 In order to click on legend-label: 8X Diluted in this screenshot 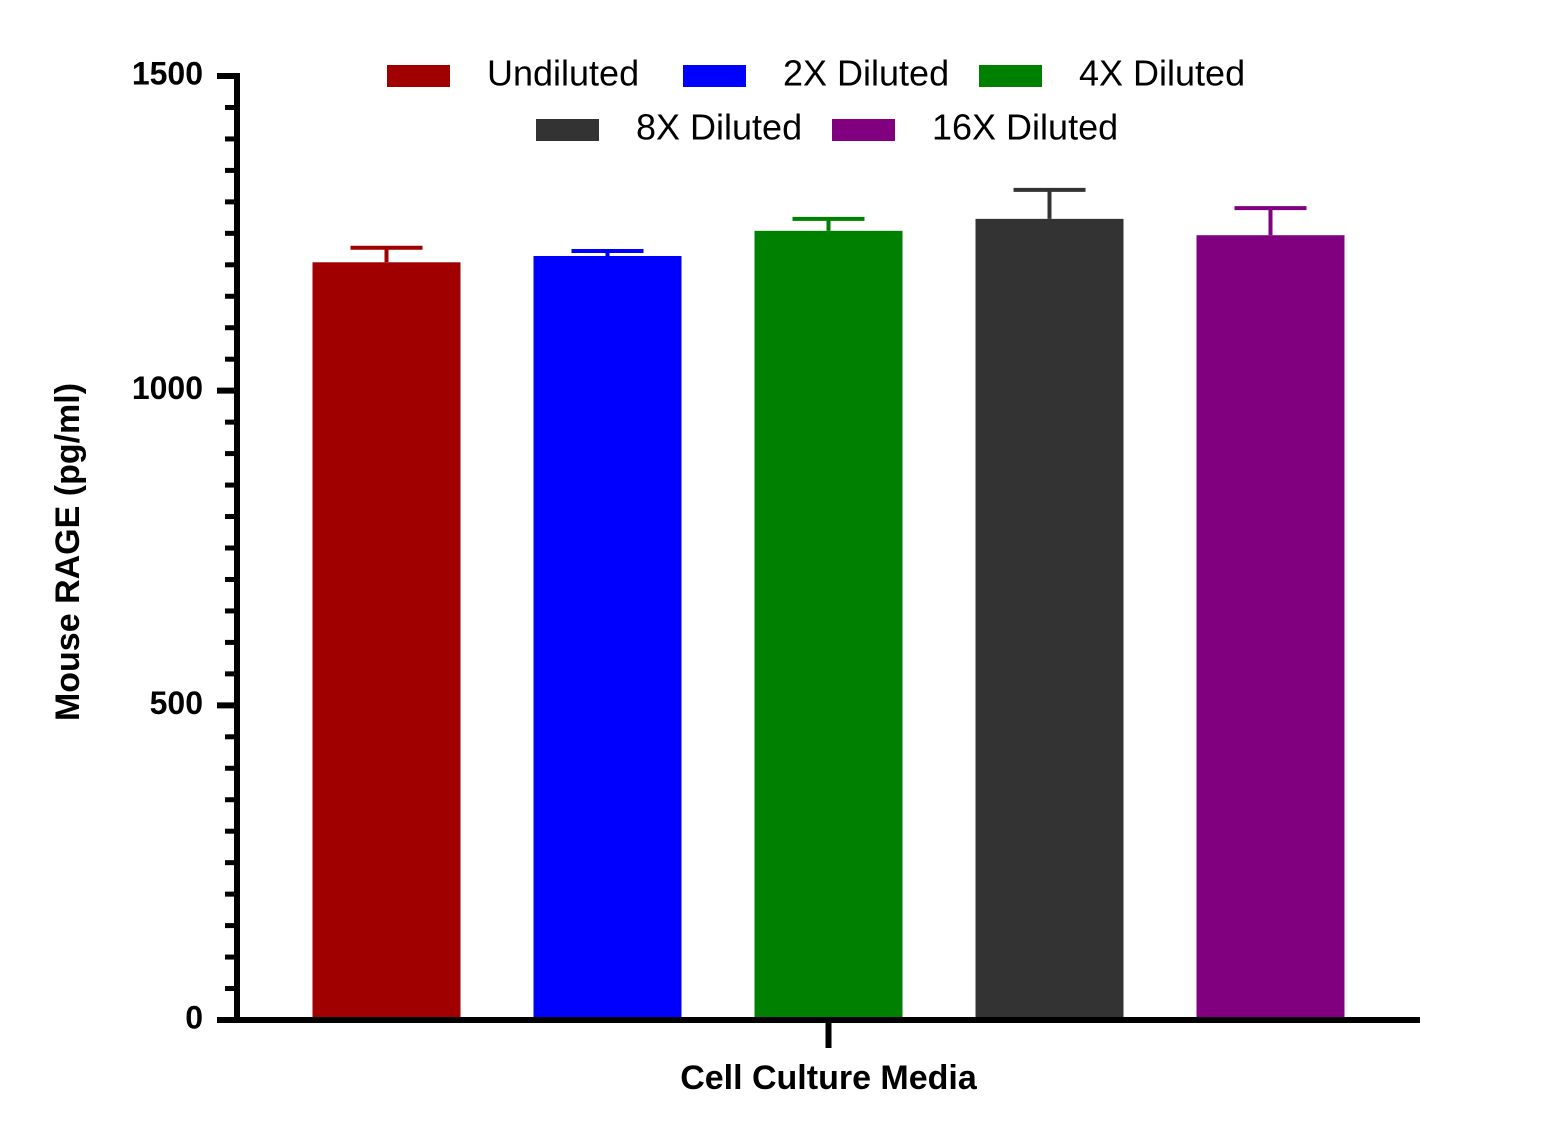, I will do `click(719, 127)`.